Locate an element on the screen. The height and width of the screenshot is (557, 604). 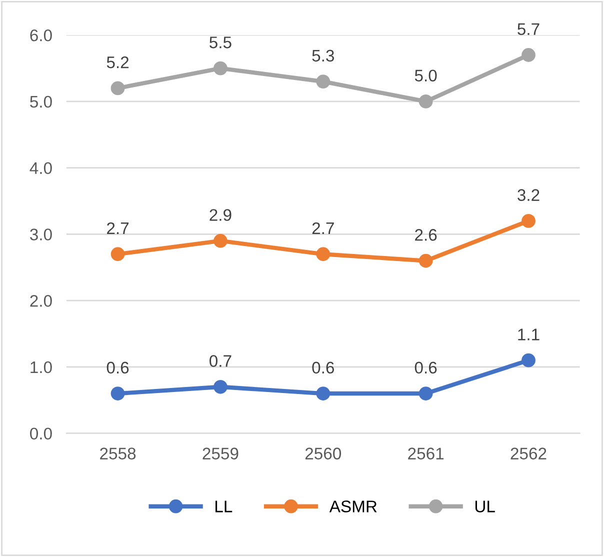
x-tick-label: 2562 is located at coordinates (528, 454).